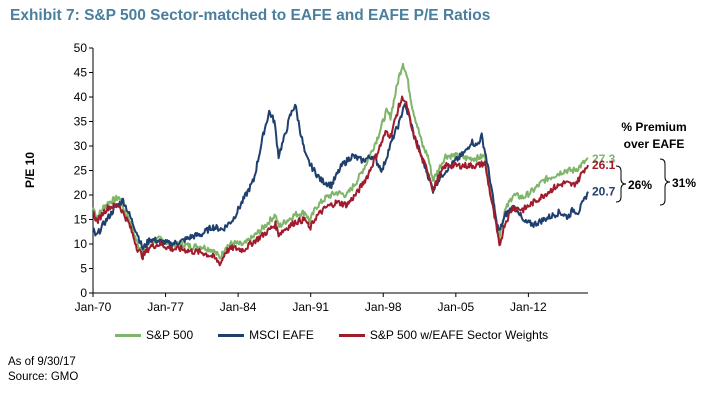 Image resolution: width=728 pixels, height=411 pixels. What do you see at coordinates (81, 97) in the screenshot?
I see `y-tick-label: 40` at bounding box center [81, 97].